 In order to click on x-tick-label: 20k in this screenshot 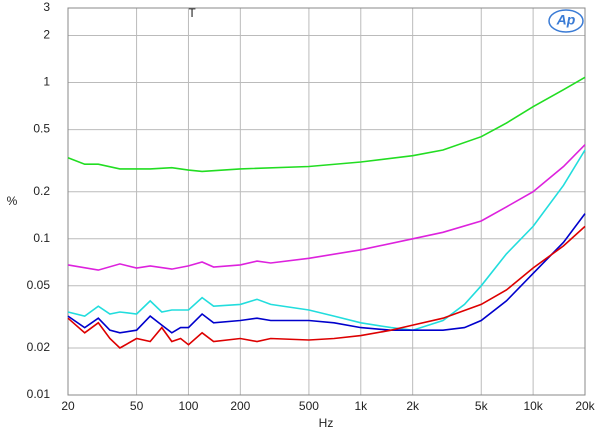, I will do `click(585, 406)`.